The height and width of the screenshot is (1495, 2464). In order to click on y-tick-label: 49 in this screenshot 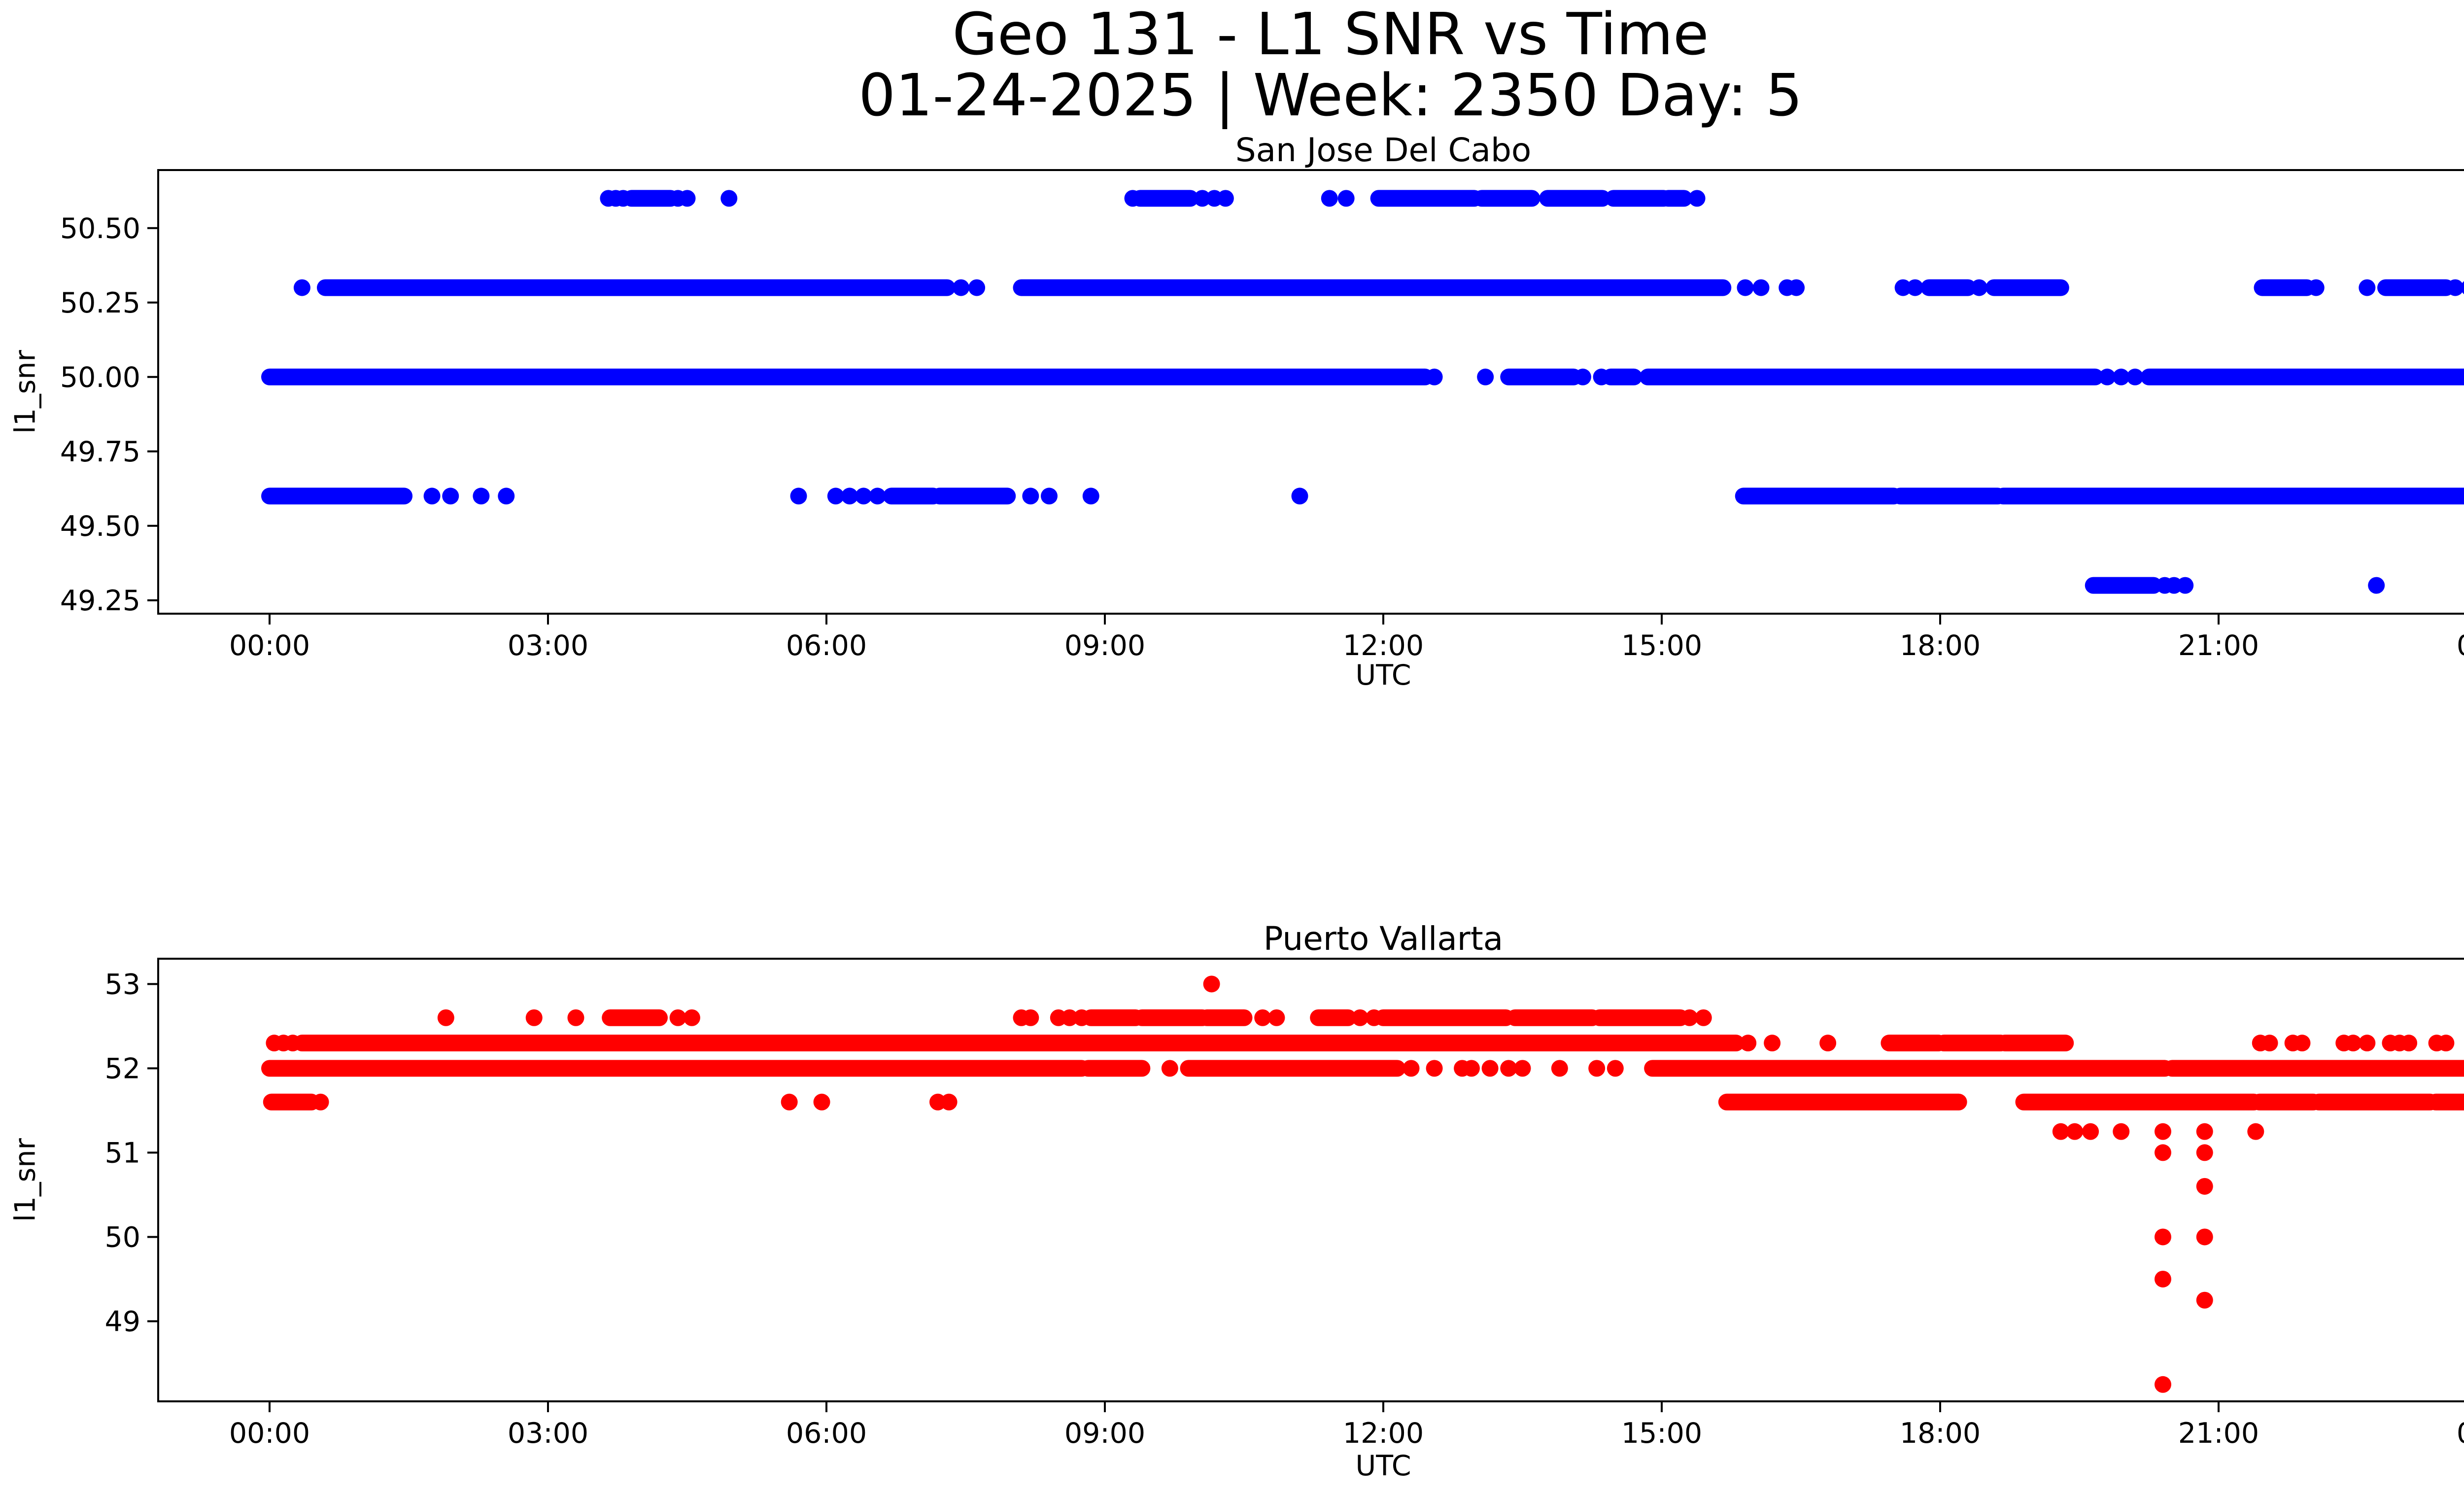, I will do `click(122, 1322)`.